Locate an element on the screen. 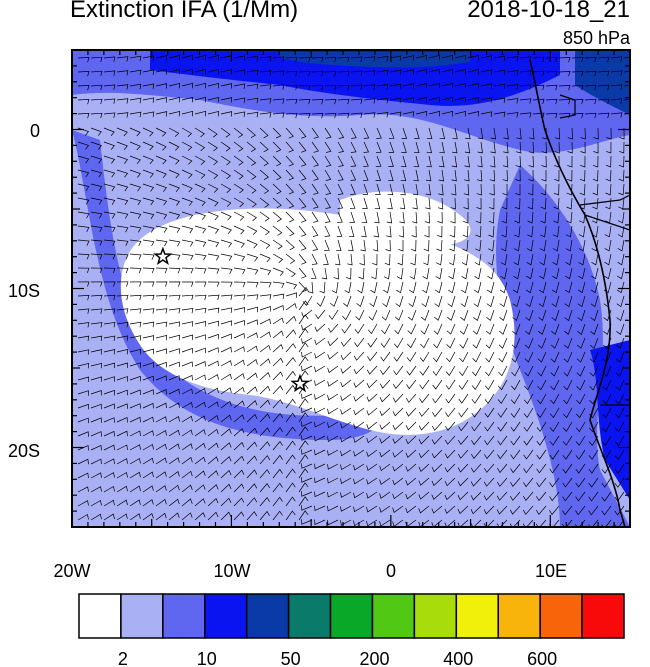 This screenshot has width=650, height=667. colorbar-swatch is located at coordinates (393, 616).